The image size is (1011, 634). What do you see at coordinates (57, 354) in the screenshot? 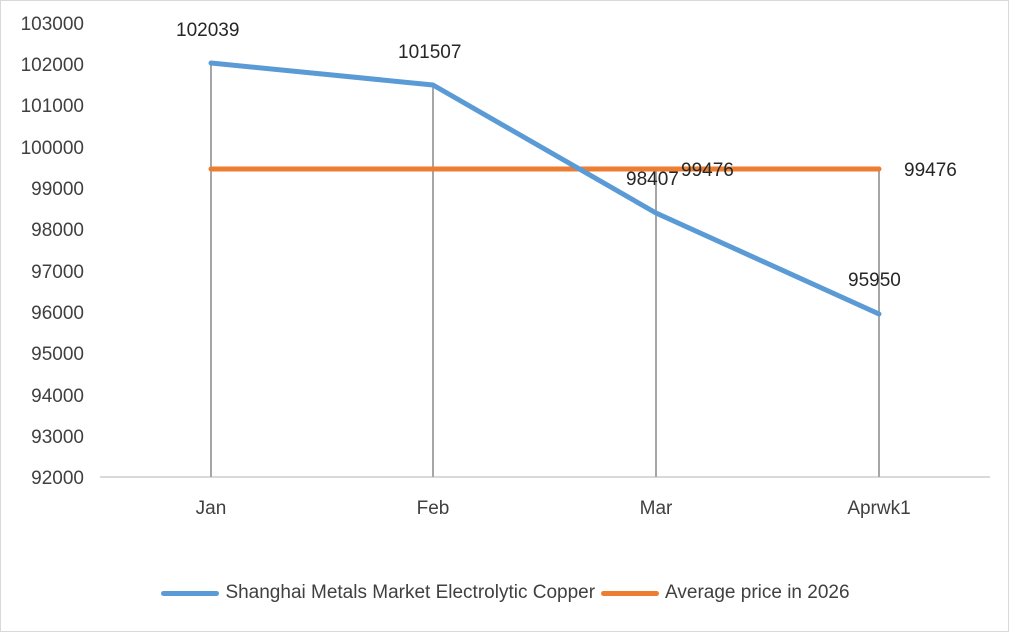
I see `y-tick-label: 95000` at bounding box center [57, 354].